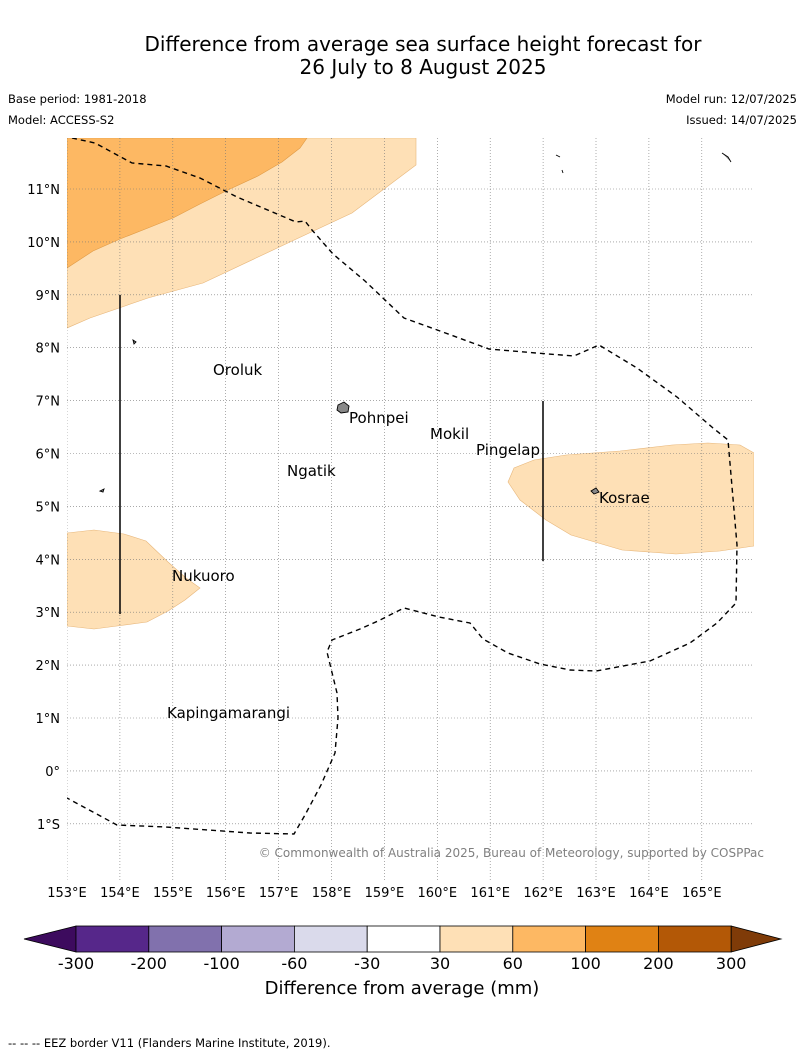 Image resolution: width=804 pixels, height=1058 pixels. What do you see at coordinates (595, 491) in the screenshot?
I see `kosrae-island` at bounding box center [595, 491].